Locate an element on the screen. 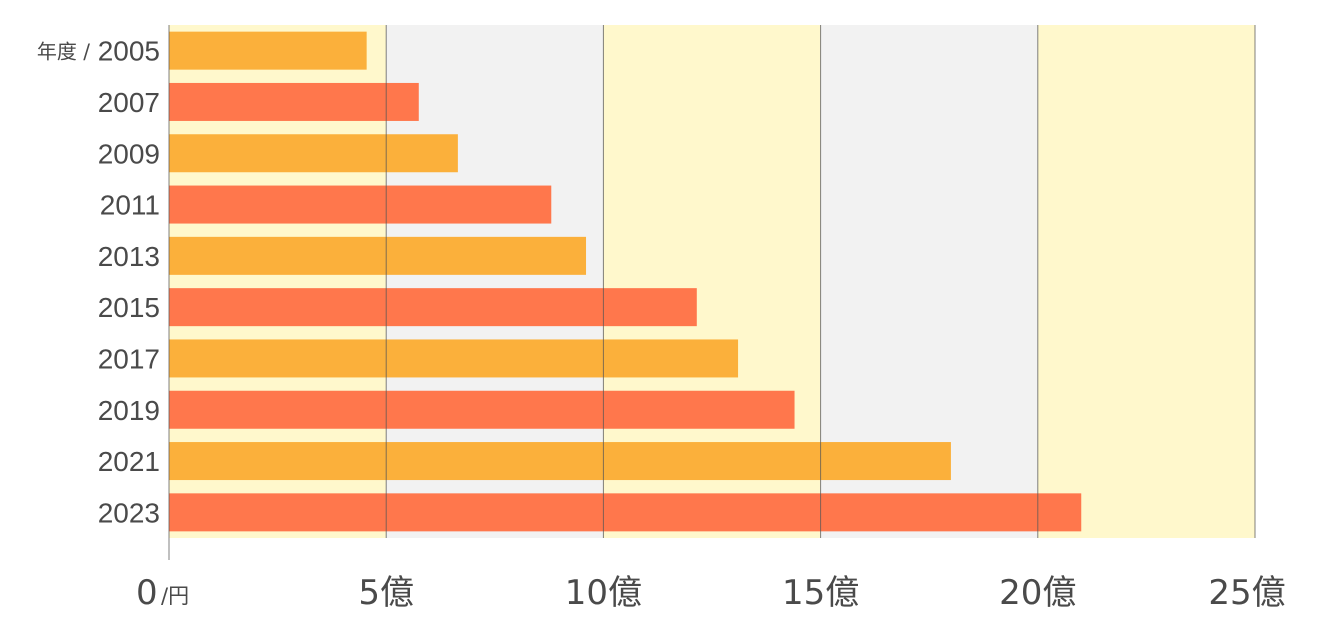 This screenshot has width=1319, height=630. bar-2021 is located at coordinates (560, 461).